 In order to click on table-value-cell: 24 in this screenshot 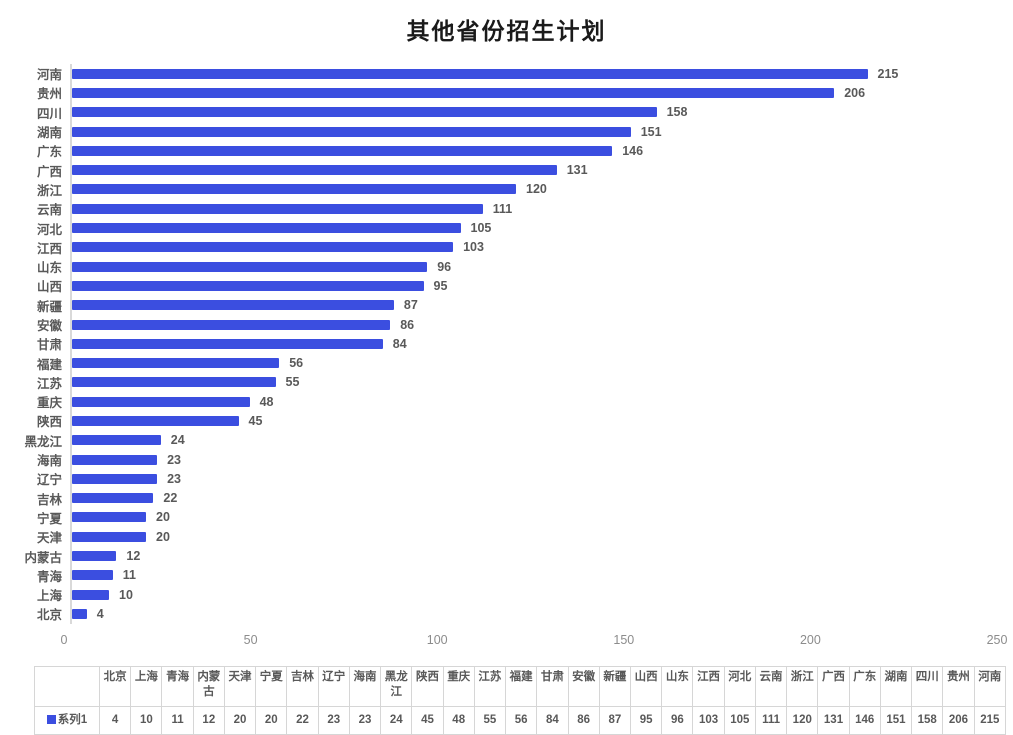, I will do `click(396, 720)`.